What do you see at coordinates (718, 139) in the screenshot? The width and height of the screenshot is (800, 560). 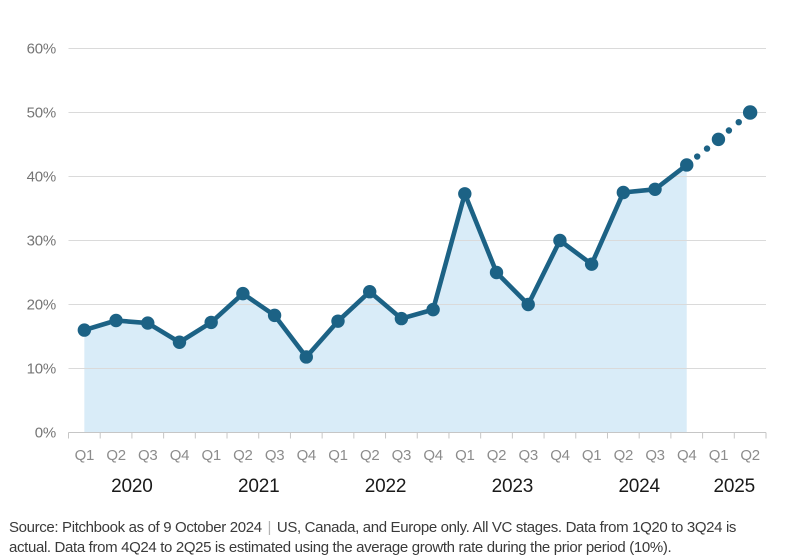 I see `data-point-Q1-2025` at bounding box center [718, 139].